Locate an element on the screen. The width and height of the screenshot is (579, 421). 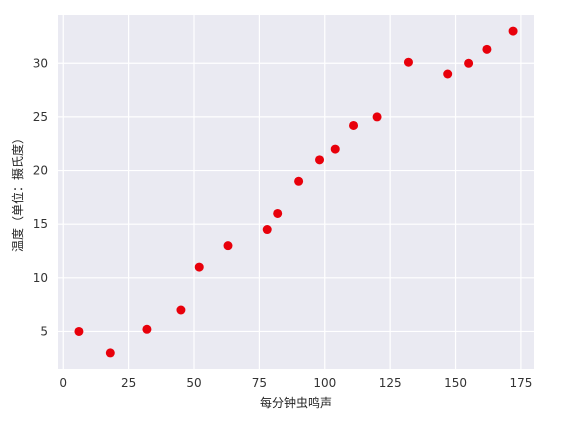
x-tick-label: 75 is located at coordinates (259, 383).